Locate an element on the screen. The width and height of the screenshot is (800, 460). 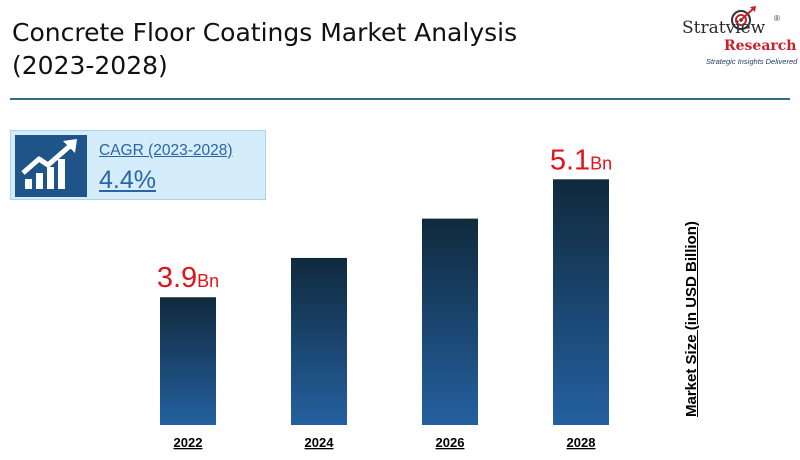
title-line-2: (2023-2028) is located at coordinates (90, 65).